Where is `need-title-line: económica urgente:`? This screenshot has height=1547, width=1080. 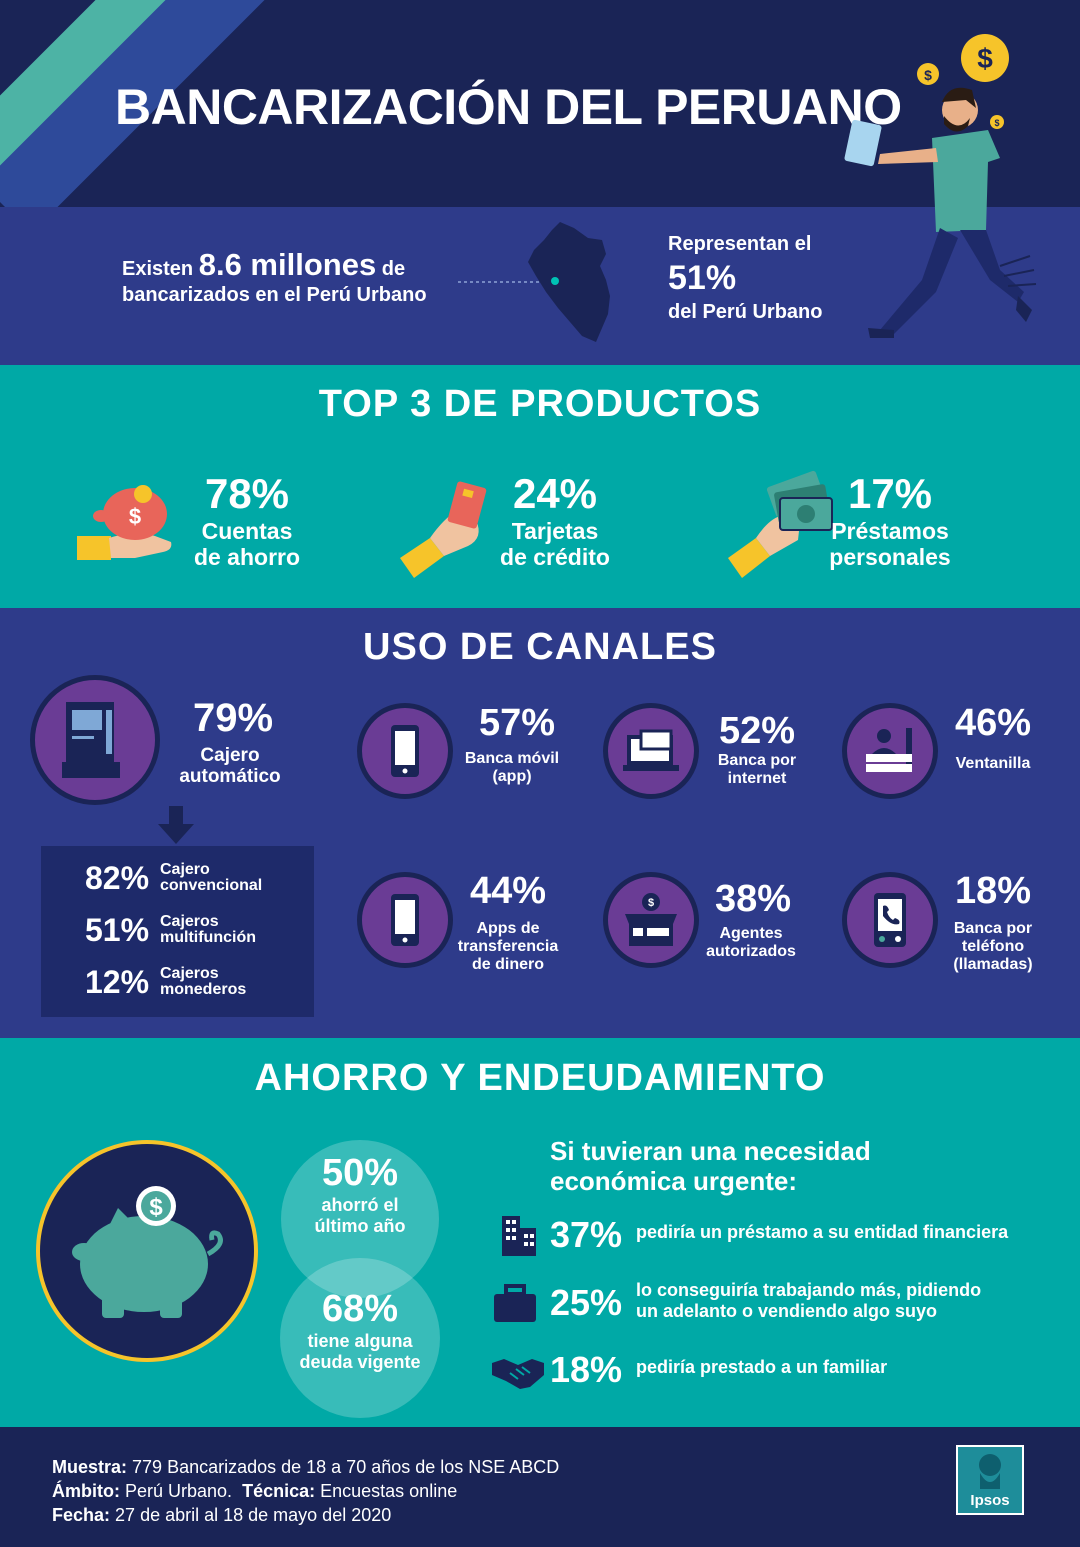
need-title-line: económica urgente: is located at coordinates (674, 1181).